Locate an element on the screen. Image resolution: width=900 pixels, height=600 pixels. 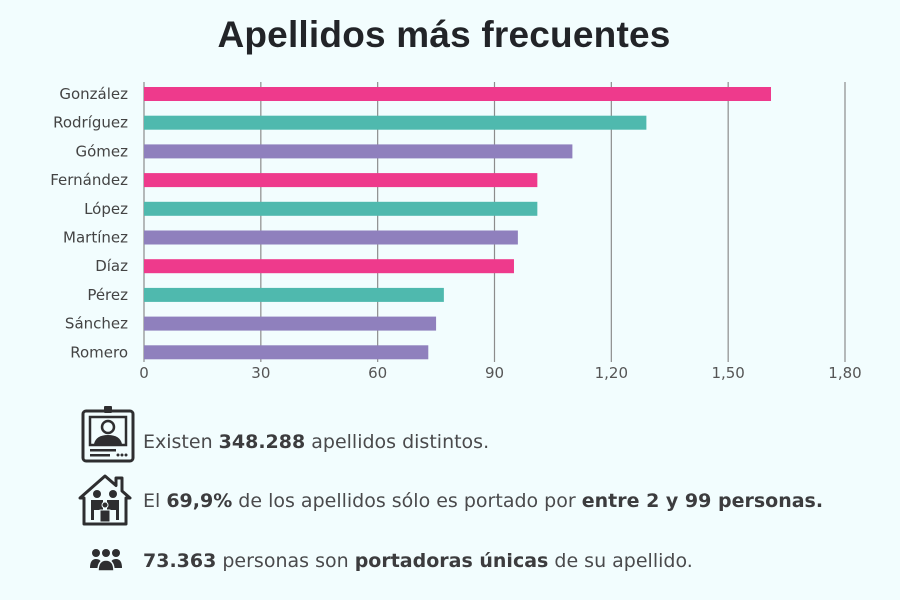
info-text-part: El is located at coordinates (155, 501).